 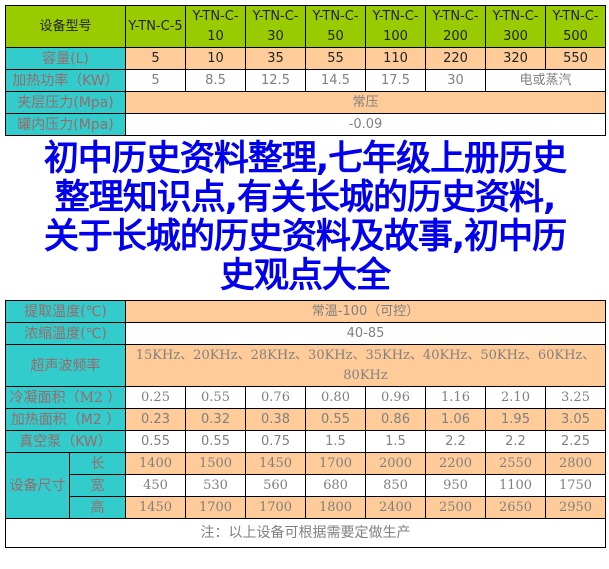 What do you see at coordinates (276, 58) in the screenshot?
I see `cell: 35` at bounding box center [276, 58].